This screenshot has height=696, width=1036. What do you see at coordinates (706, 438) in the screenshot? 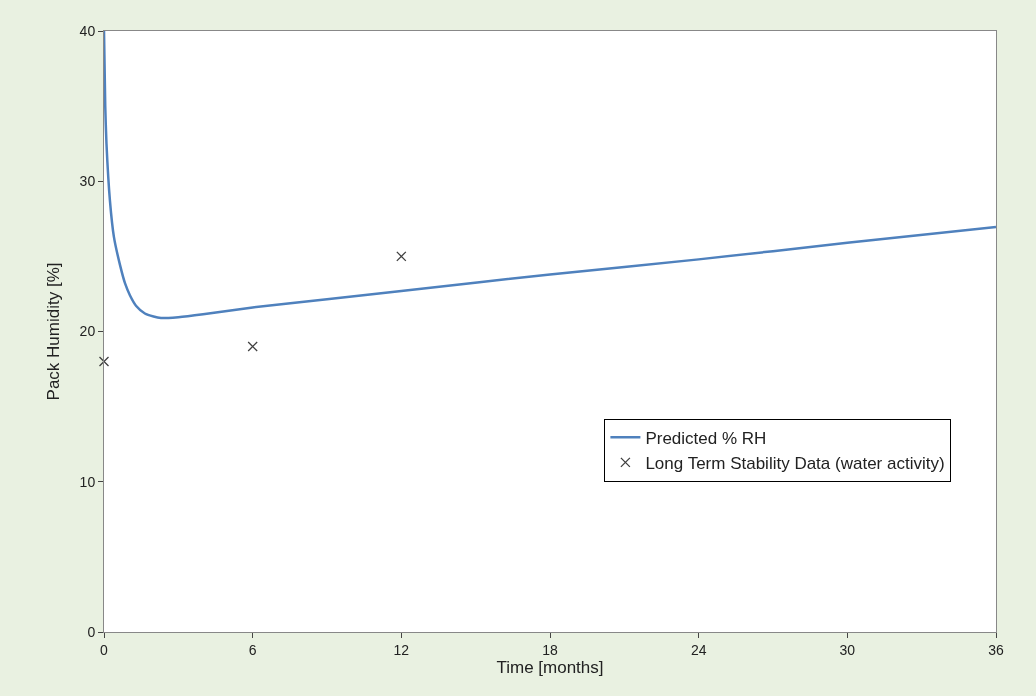
I see `legend-label: Predicted % RH` at bounding box center [706, 438].